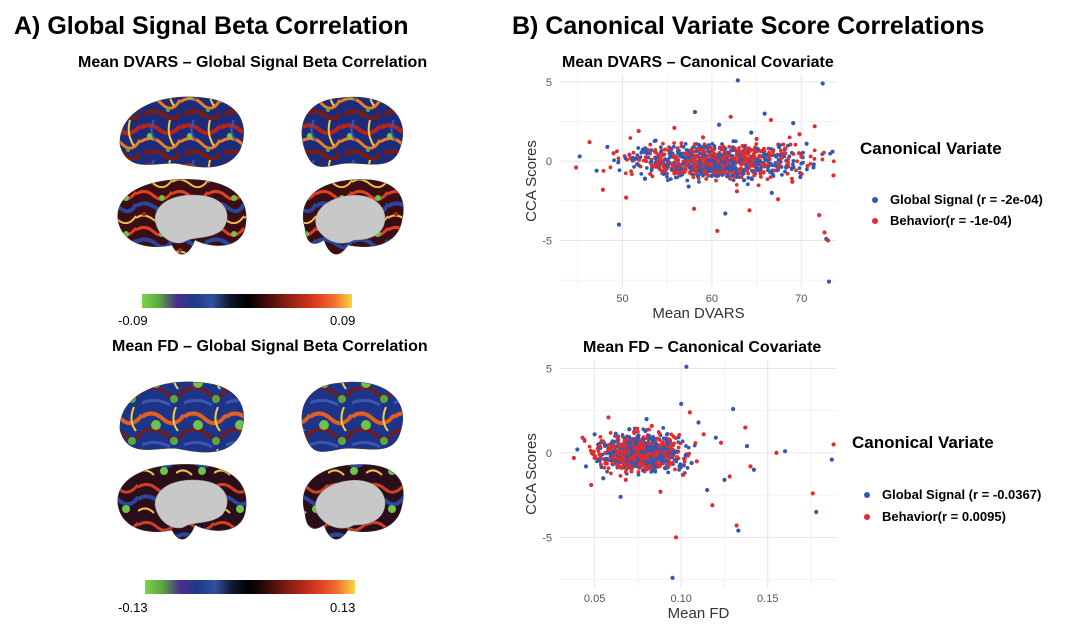  I want to click on fd-scatter-title: Mean FD – Canonical Covariate, so click(702, 347).